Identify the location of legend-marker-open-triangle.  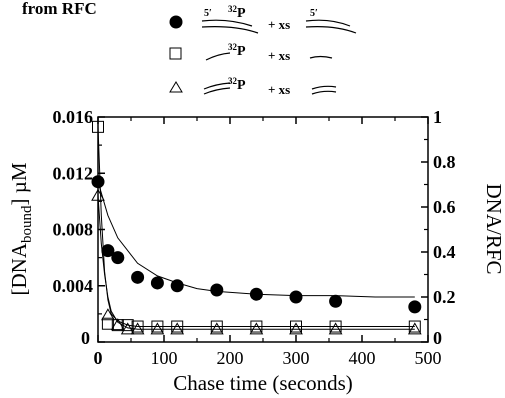
(176, 87).